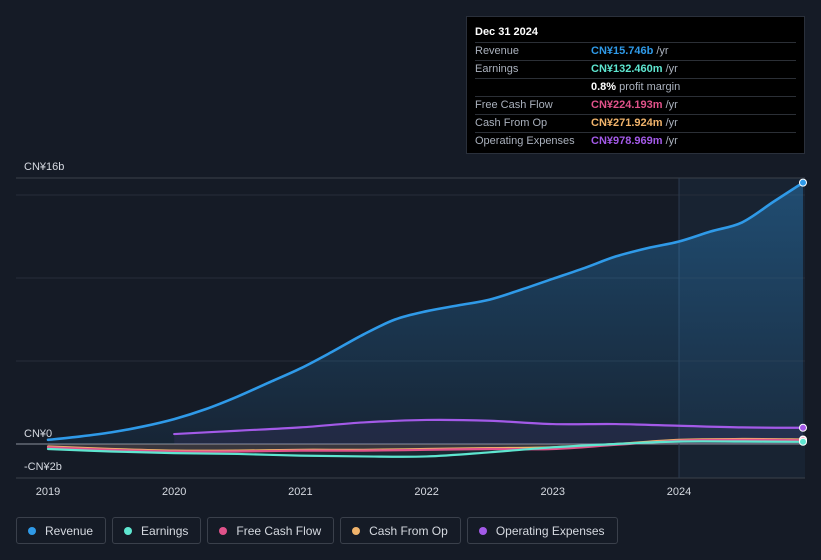 This screenshot has width=821, height=560. What do you see at coordinates (489, 427) in the screenshot?
I see `series-line-operating-expenses` at bounding box center [489, 427].